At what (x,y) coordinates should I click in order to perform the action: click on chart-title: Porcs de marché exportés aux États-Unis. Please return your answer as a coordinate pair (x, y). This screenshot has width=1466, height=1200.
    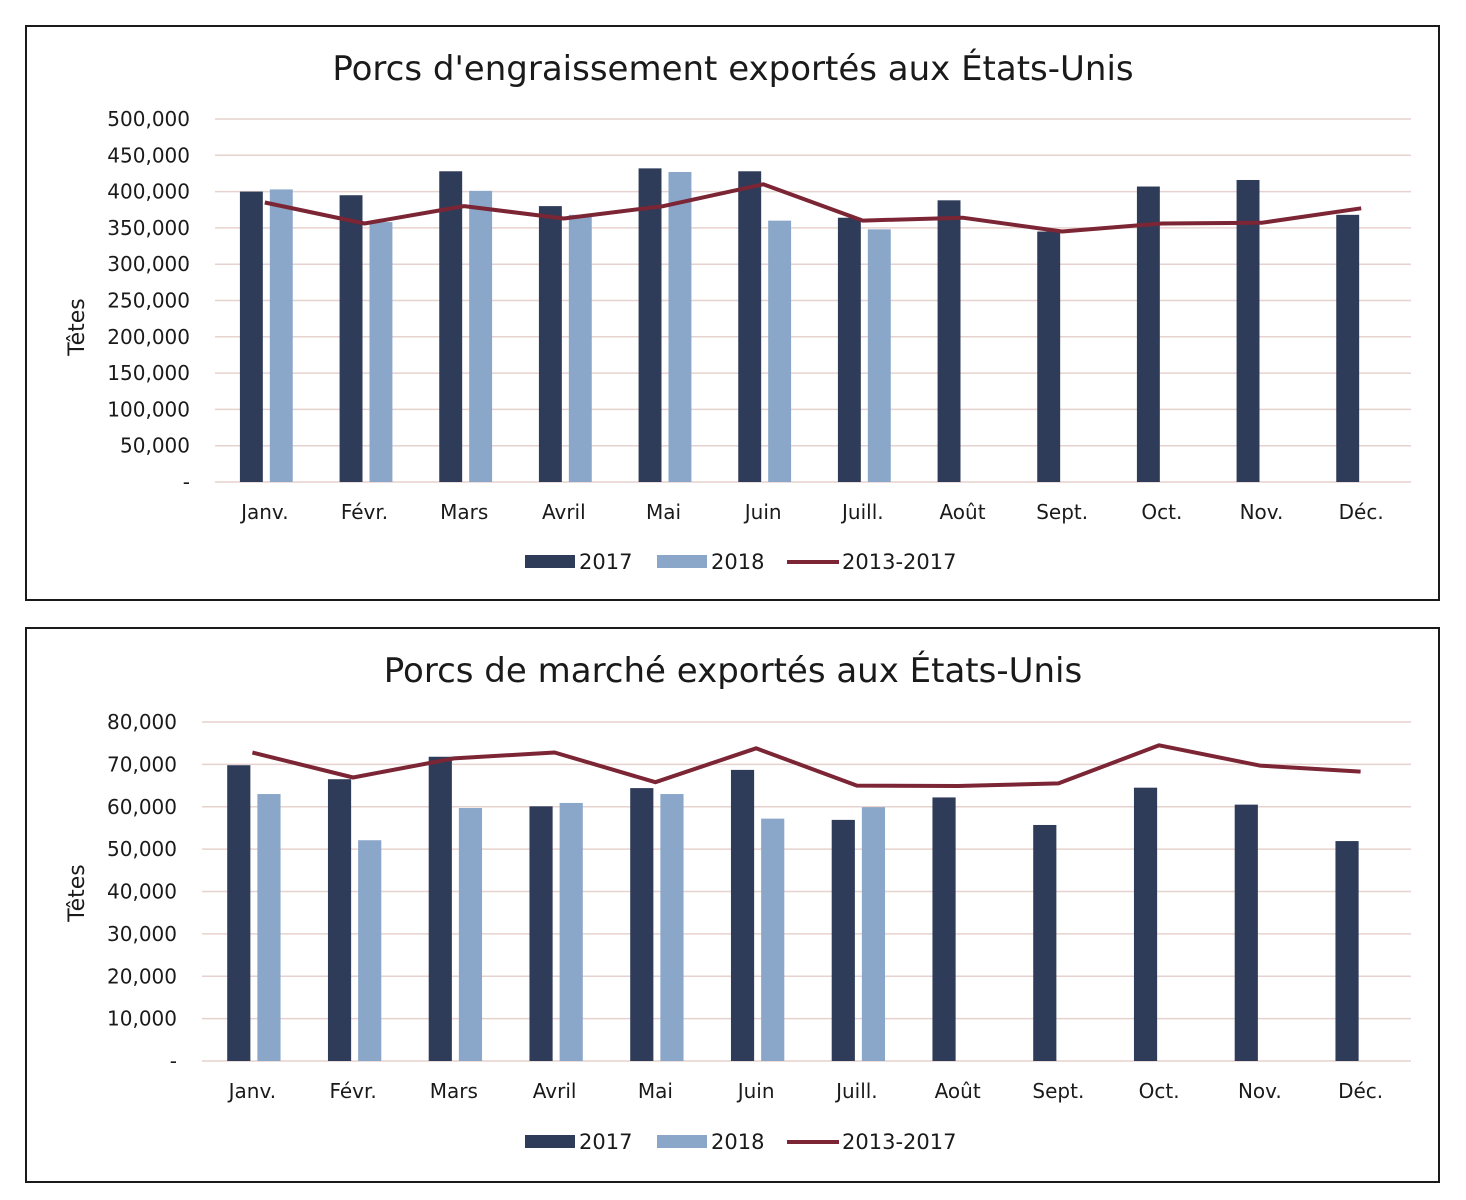
    Looking at the image, I should click on (733, 670).